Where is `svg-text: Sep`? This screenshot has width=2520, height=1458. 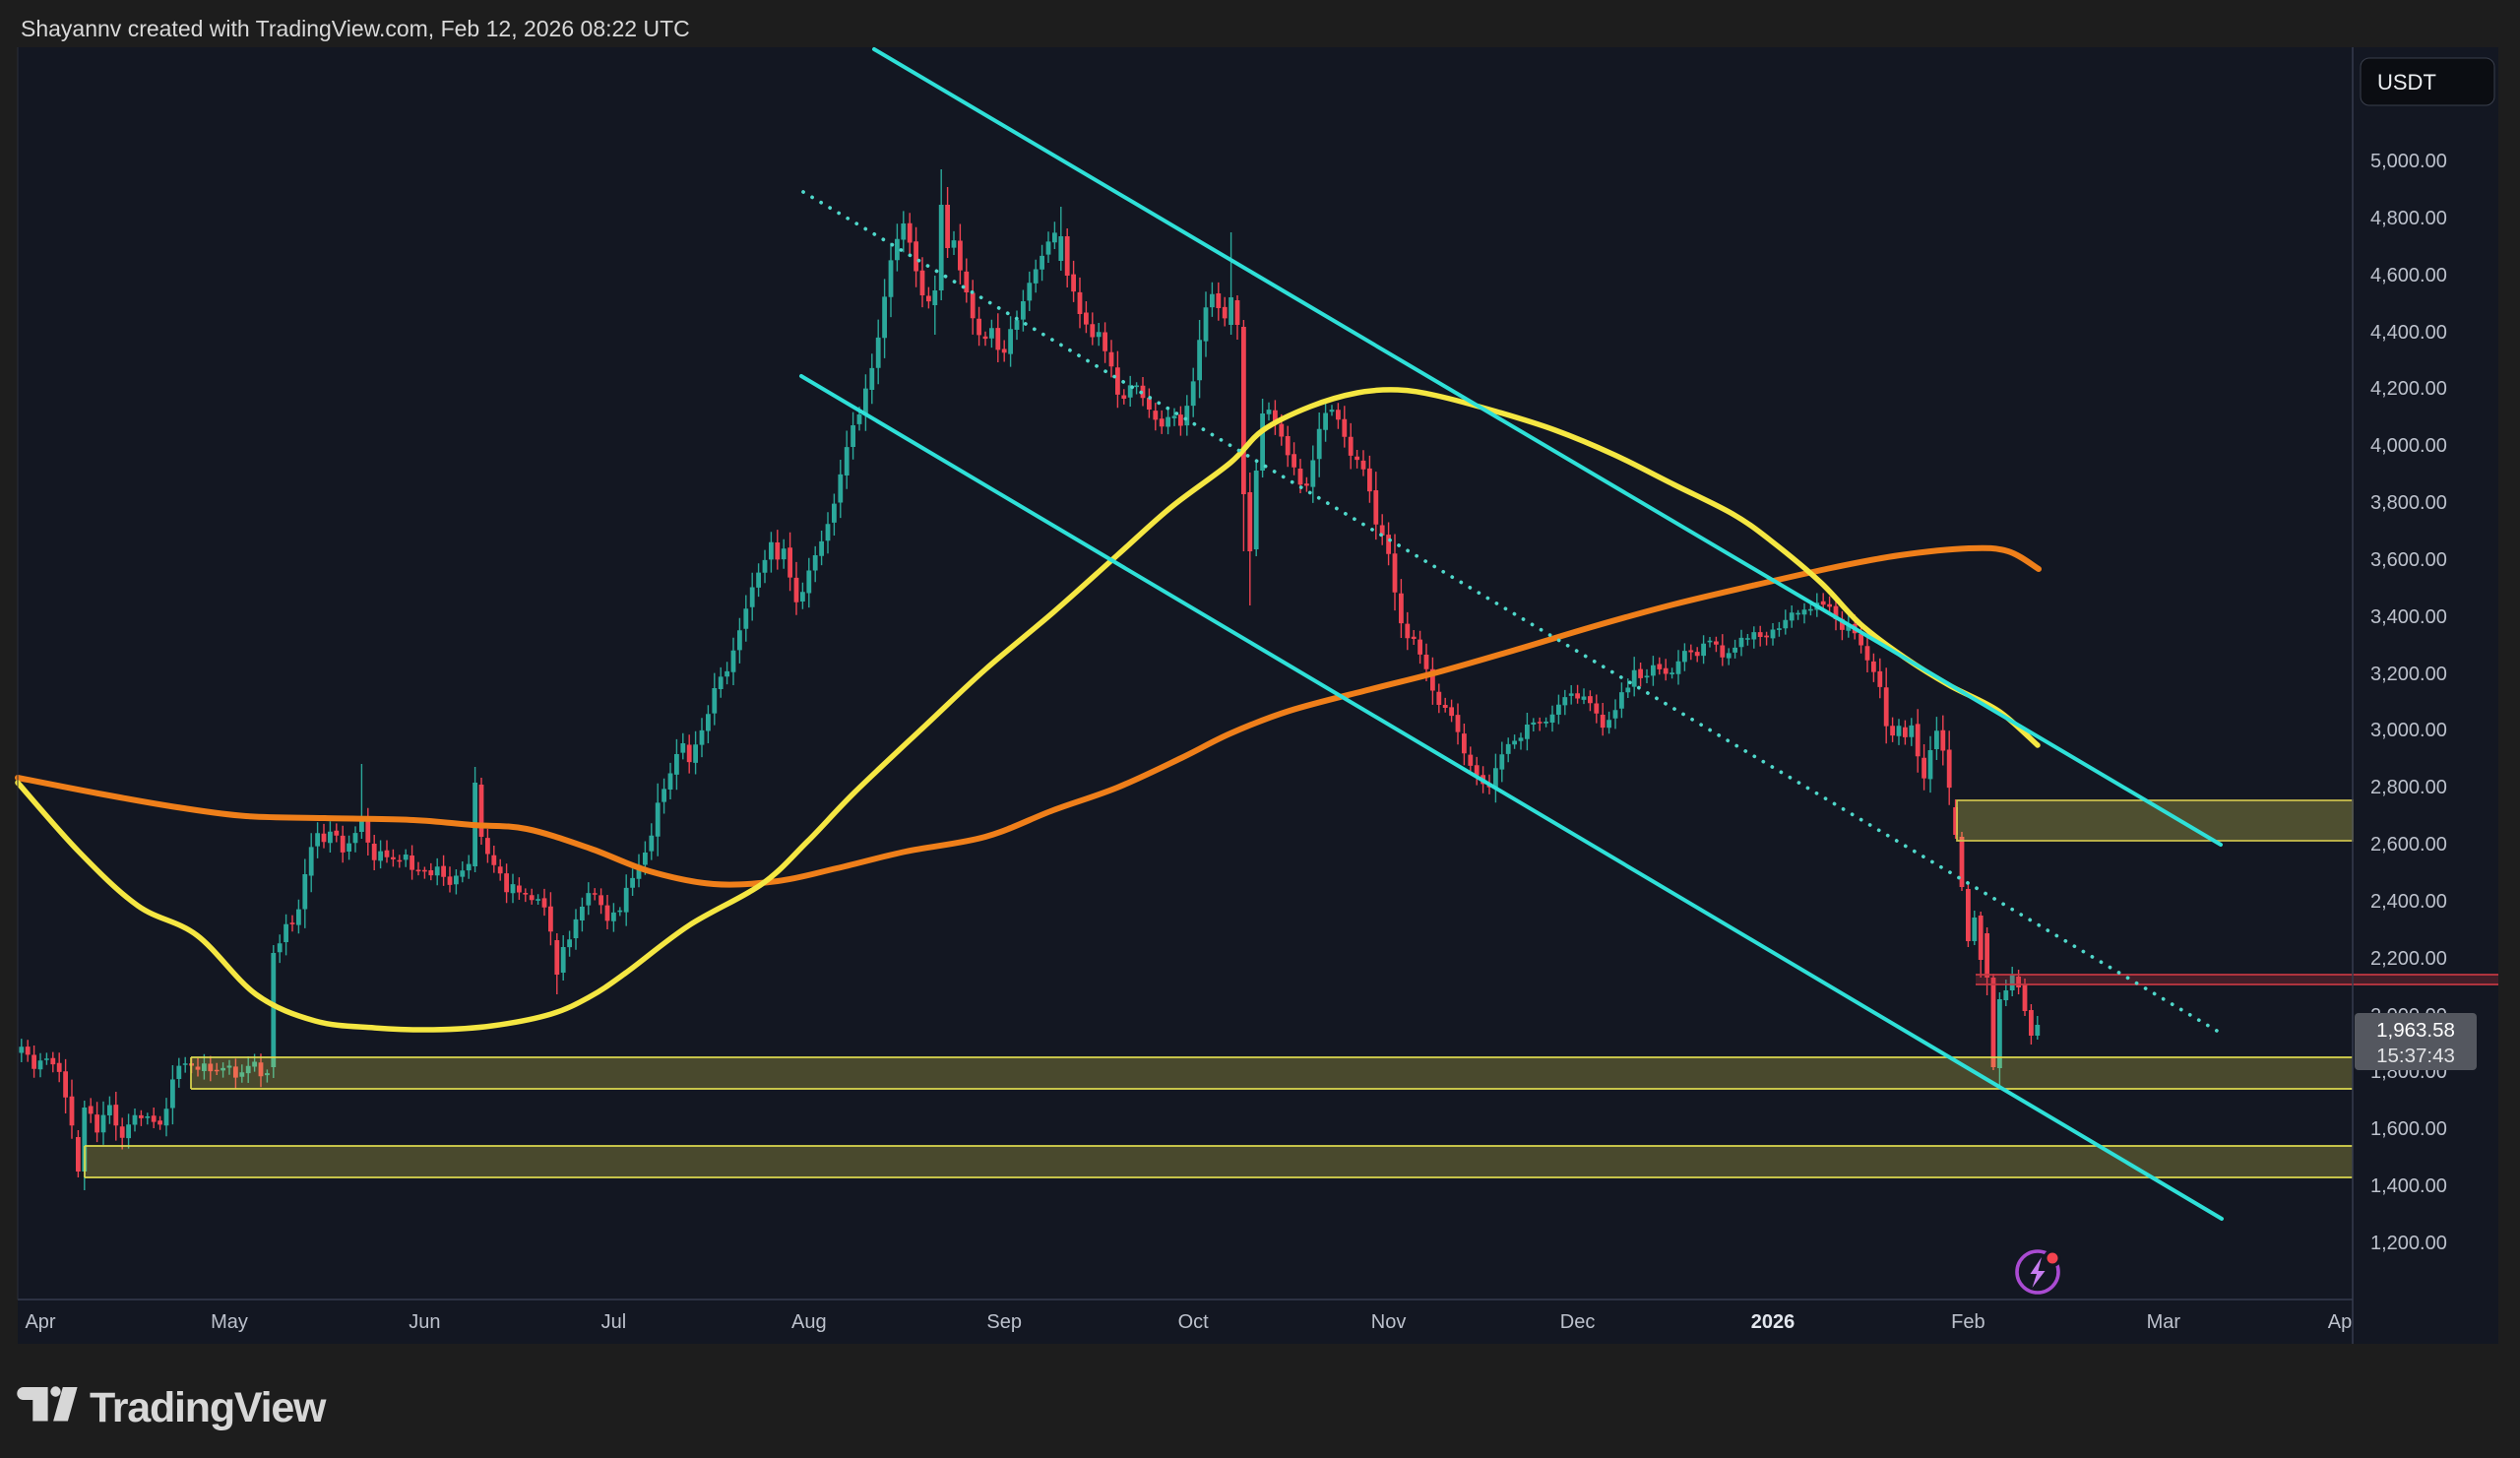 svg-text: Sep is located at coordinates (1004, 1322).